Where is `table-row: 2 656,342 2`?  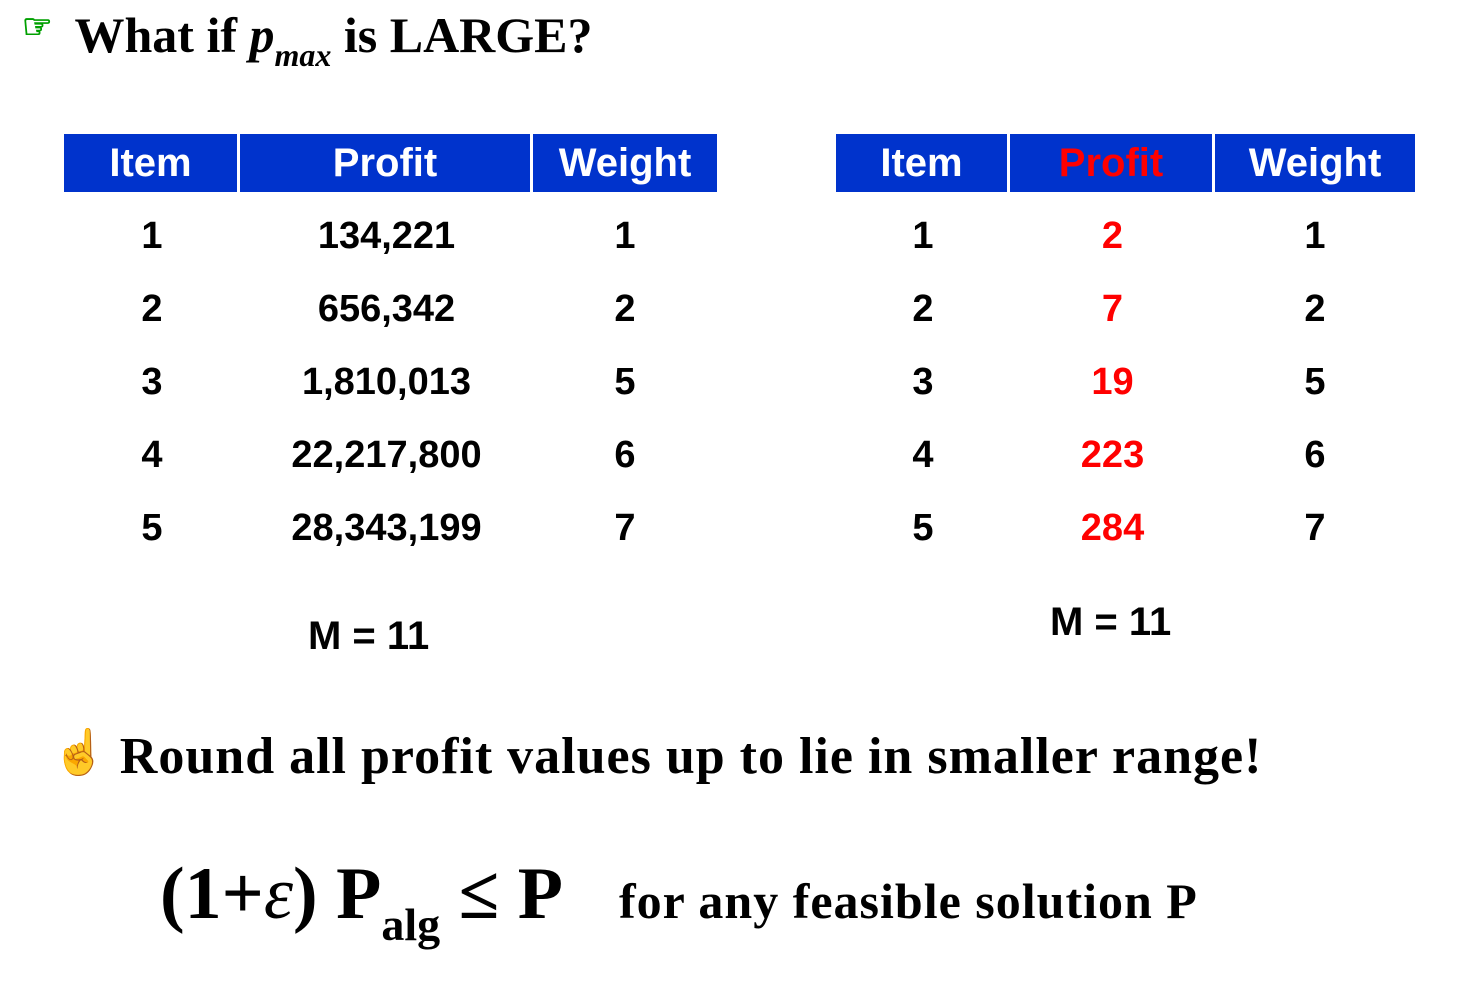
table-row: 2 656,342 2 is located at coordinates (390, 309).